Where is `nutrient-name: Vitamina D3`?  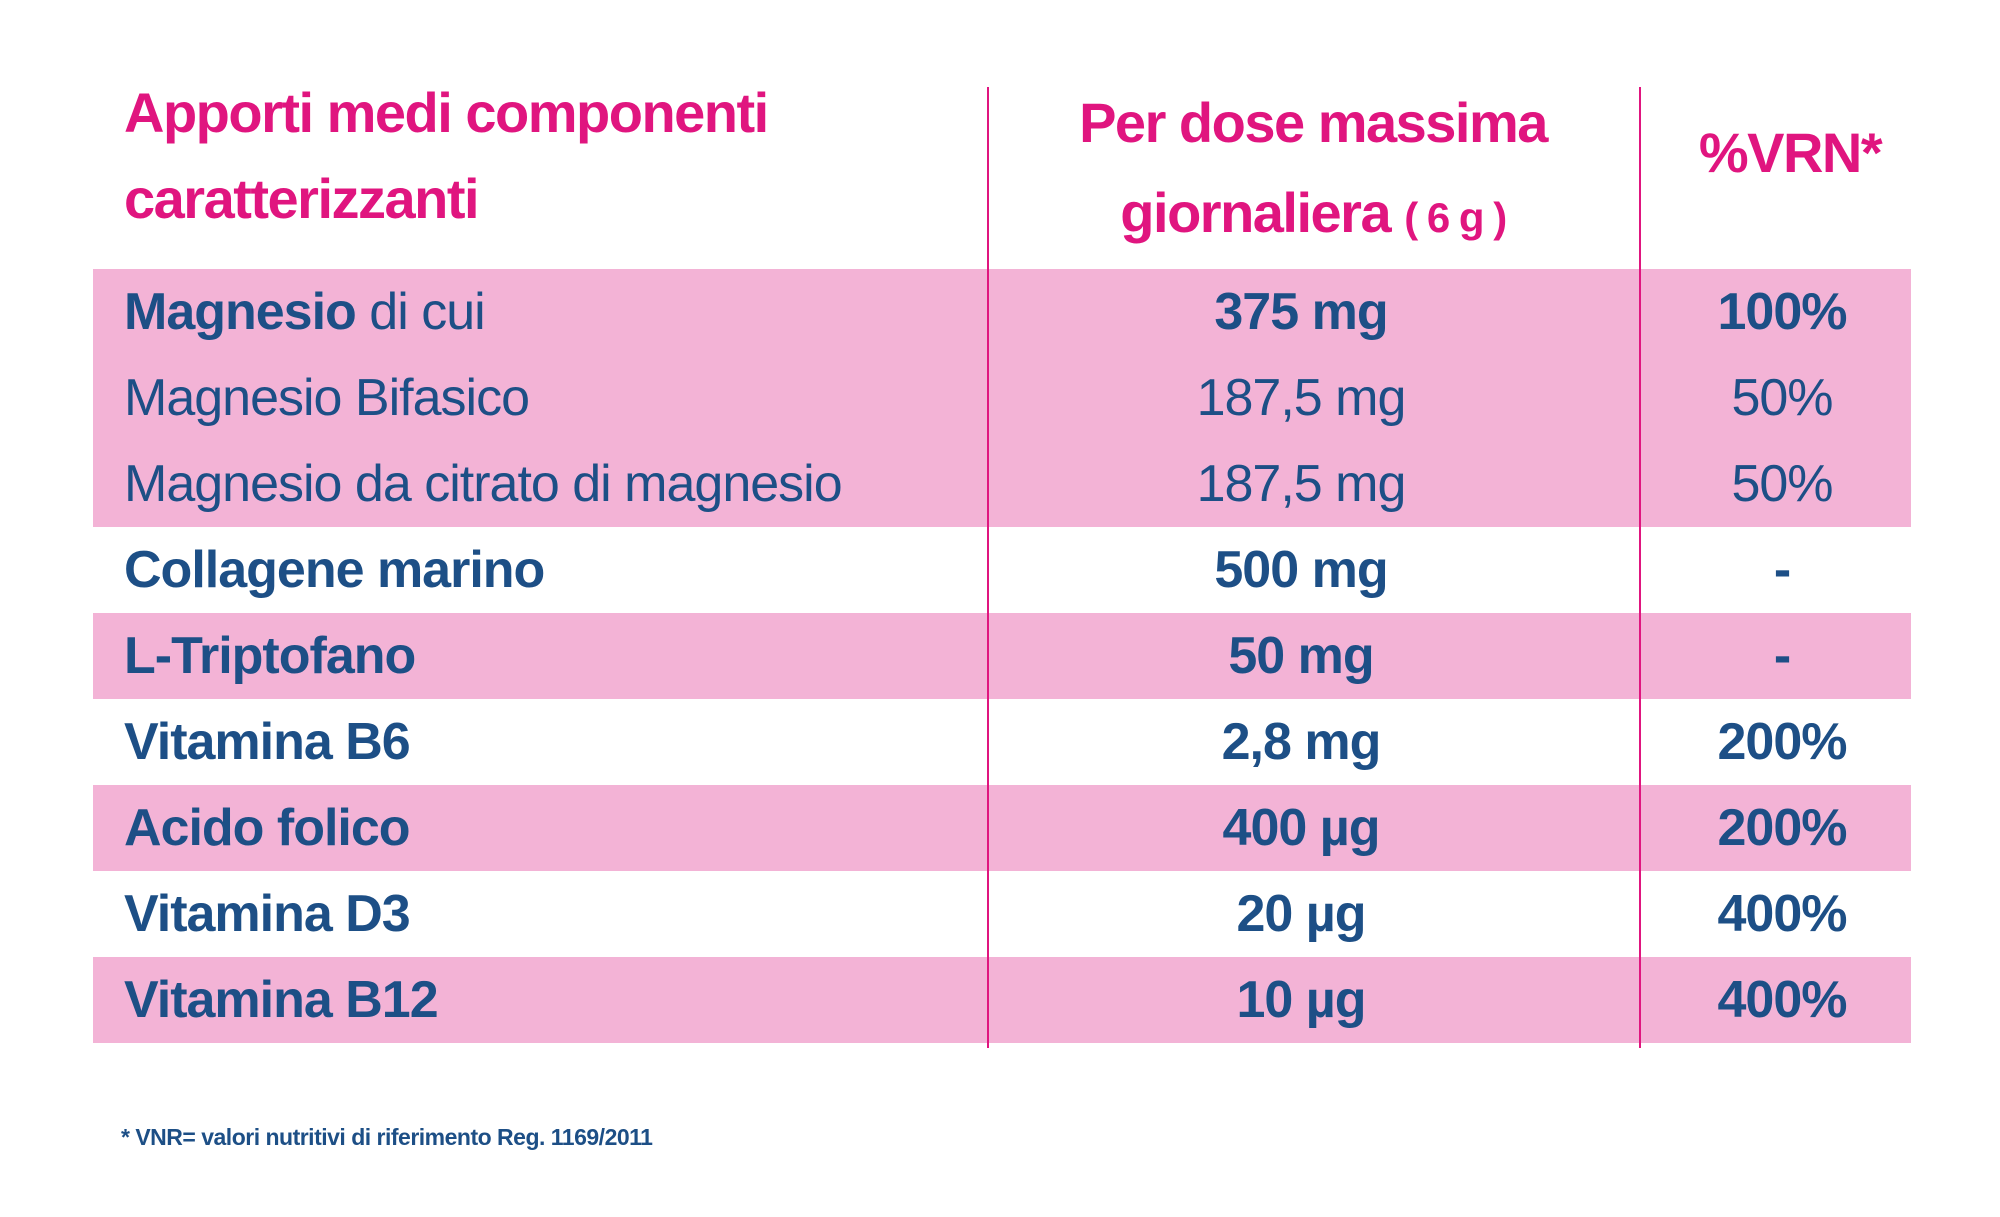
nutrient-name: Vitamina D3 is located at coordinates (267, 914).